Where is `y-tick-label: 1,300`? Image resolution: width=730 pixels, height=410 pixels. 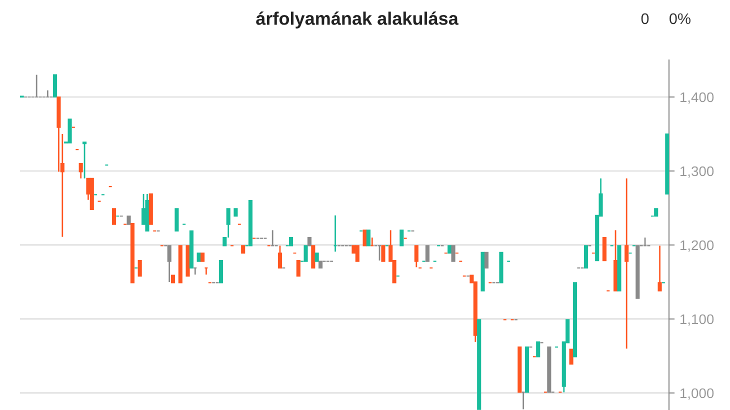
y-tick-label: 1,300 is located at coordinates (697, 172).